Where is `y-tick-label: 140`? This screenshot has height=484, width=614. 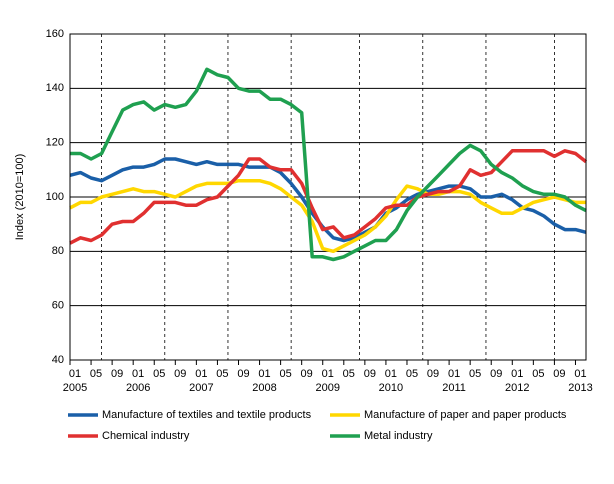 y-tick-label: 140 is located at coordinates (55, 88).